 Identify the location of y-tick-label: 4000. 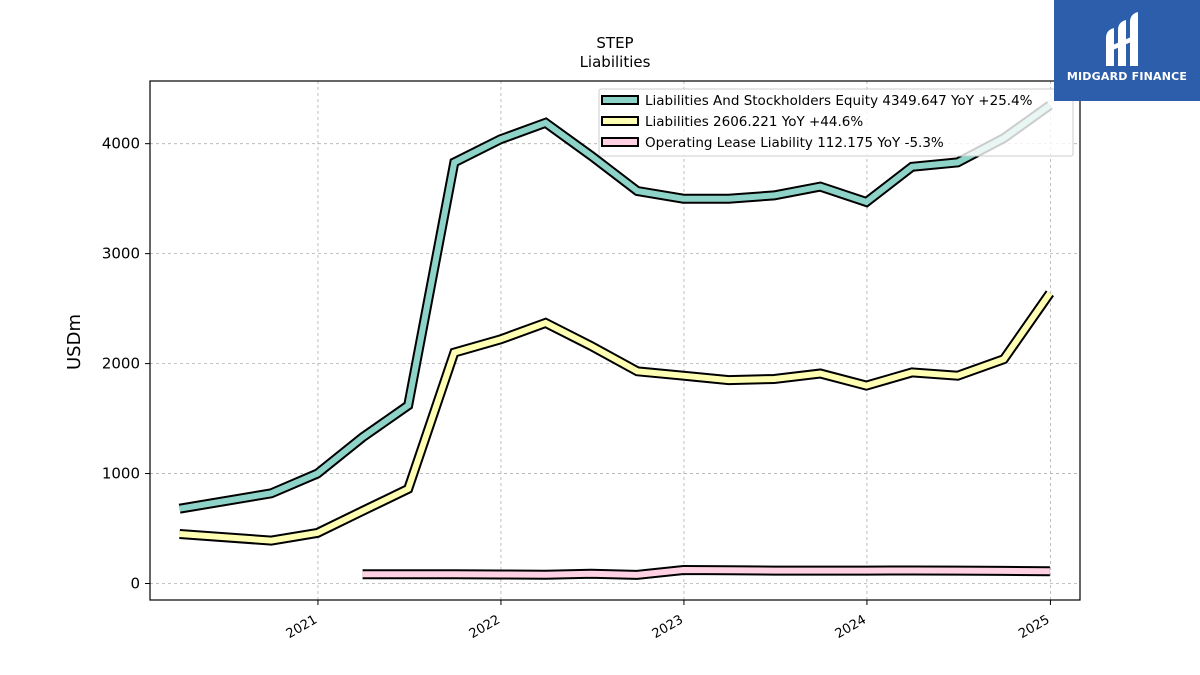
(121, 144).